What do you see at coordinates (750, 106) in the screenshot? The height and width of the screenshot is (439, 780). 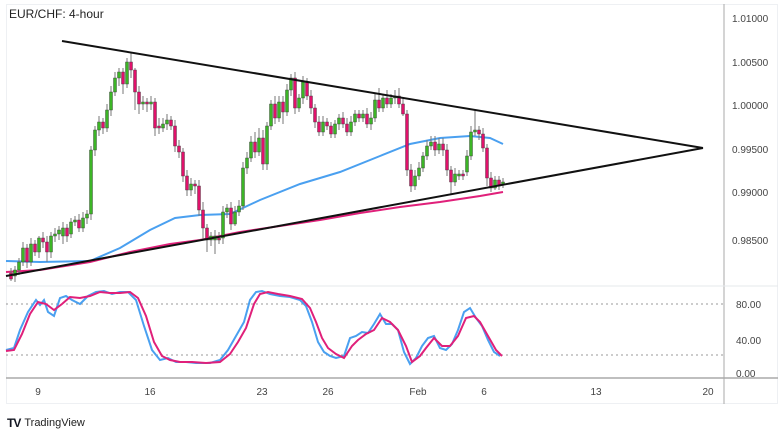 I see `price-axis-label: 1.00000` at bounding box center [750, 106].